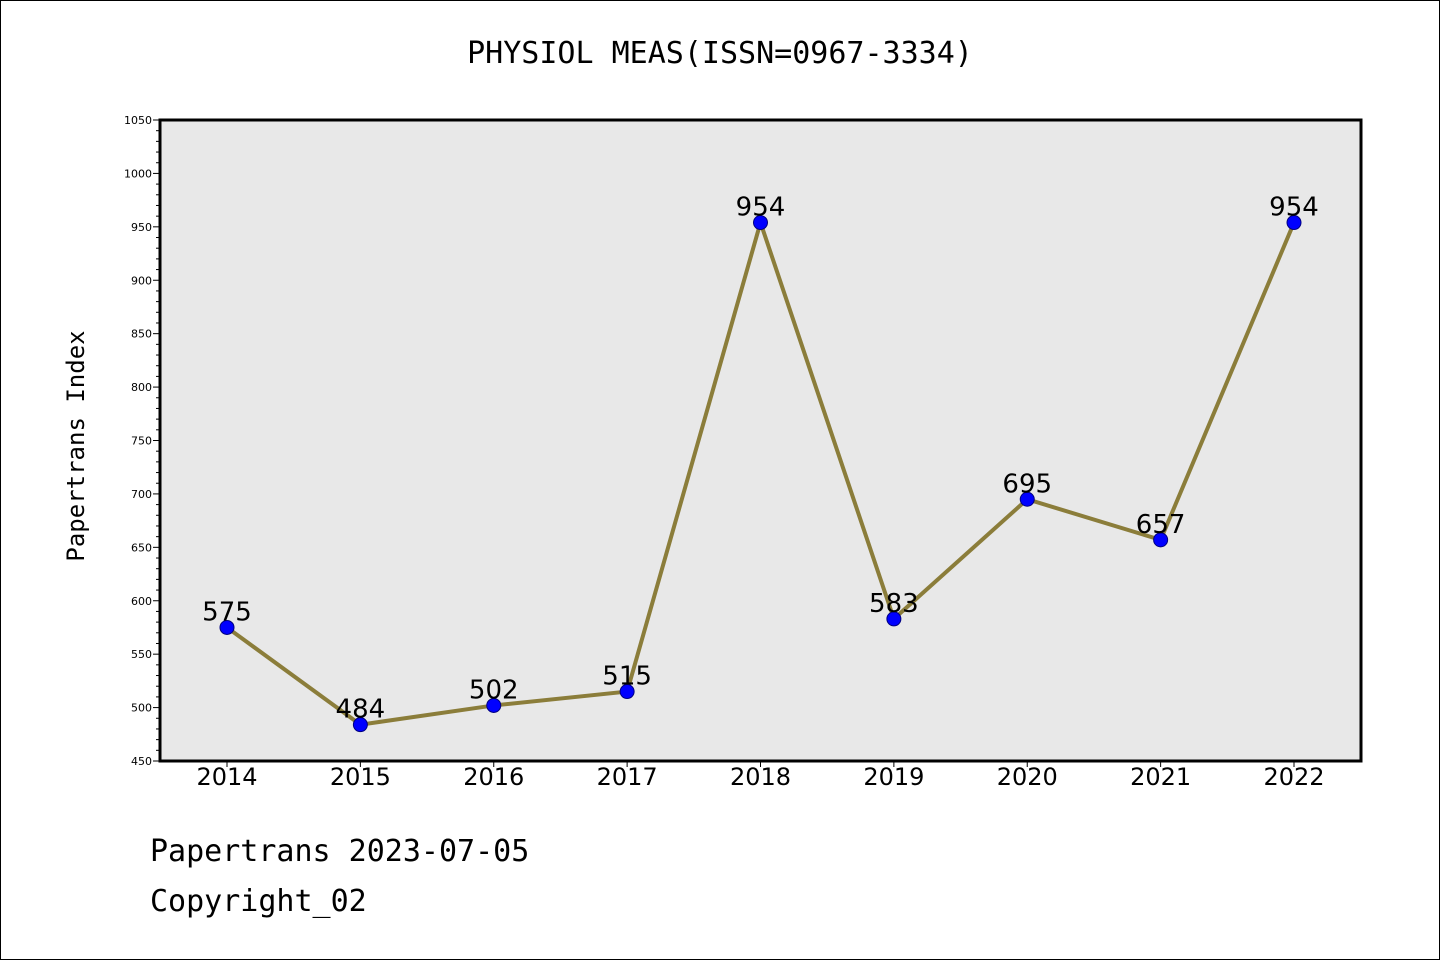 Image resolution: width=1440 pixels, height=960 pixels. Describe the element at coordinates (141, 601) in the screenshot. I see `y-tick-label: 600` at that location.